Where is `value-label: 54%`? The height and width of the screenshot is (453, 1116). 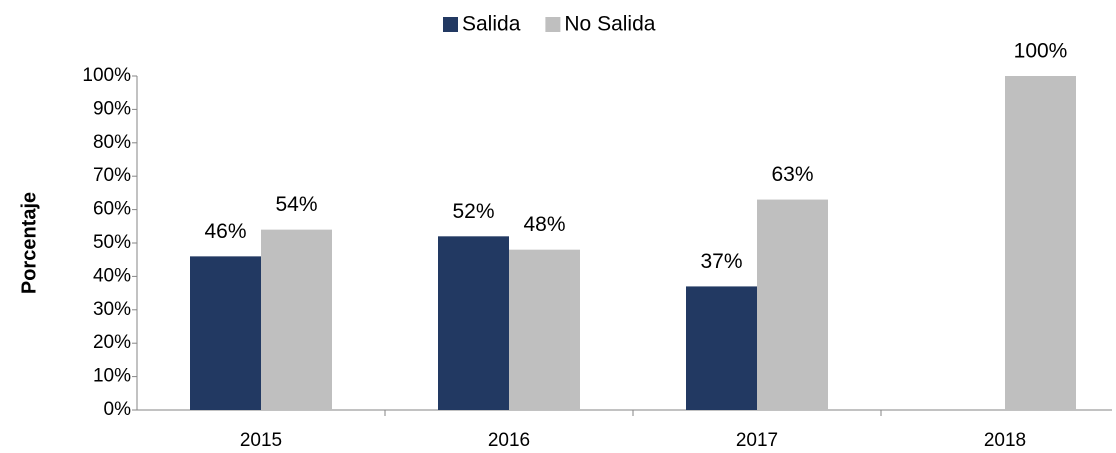
value-label: 54% is located at coordinates (296, 204).